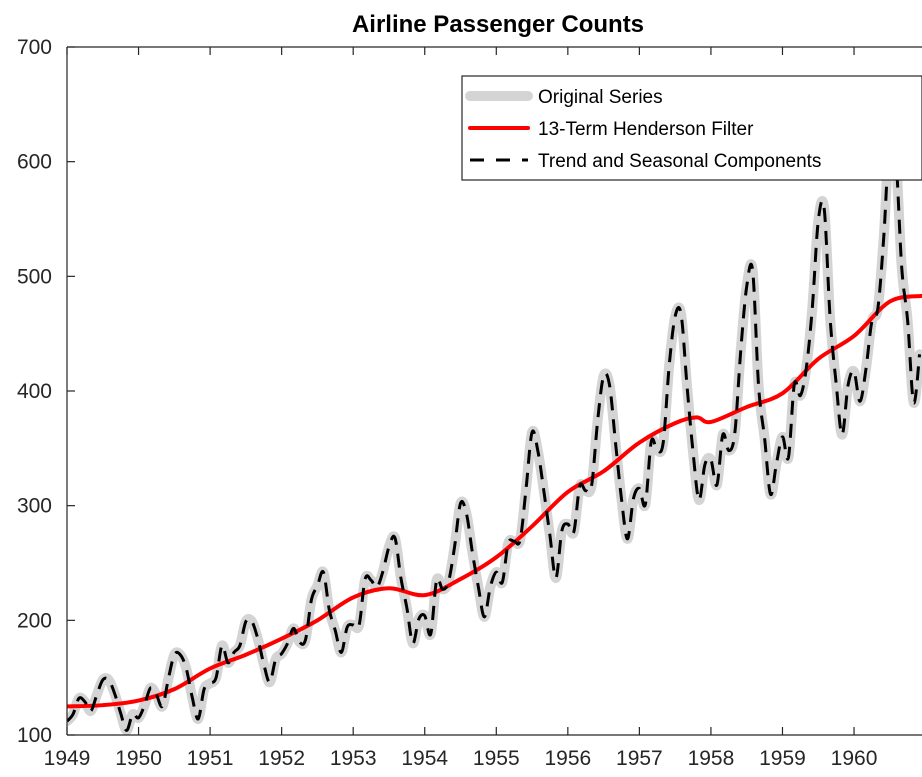 This screenshot has height=777, width=922. I want to click on y-tick-label: 600, so click(34, 162).